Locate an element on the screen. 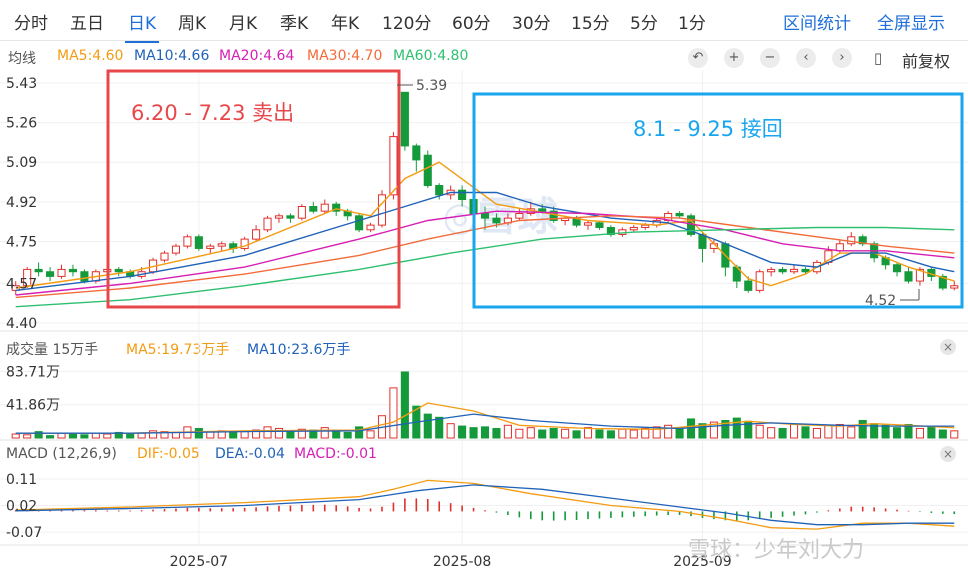 The height and width of the screenshot is (579, 968). ma-legend-title: 均线 is located at coordinates (22, 59).